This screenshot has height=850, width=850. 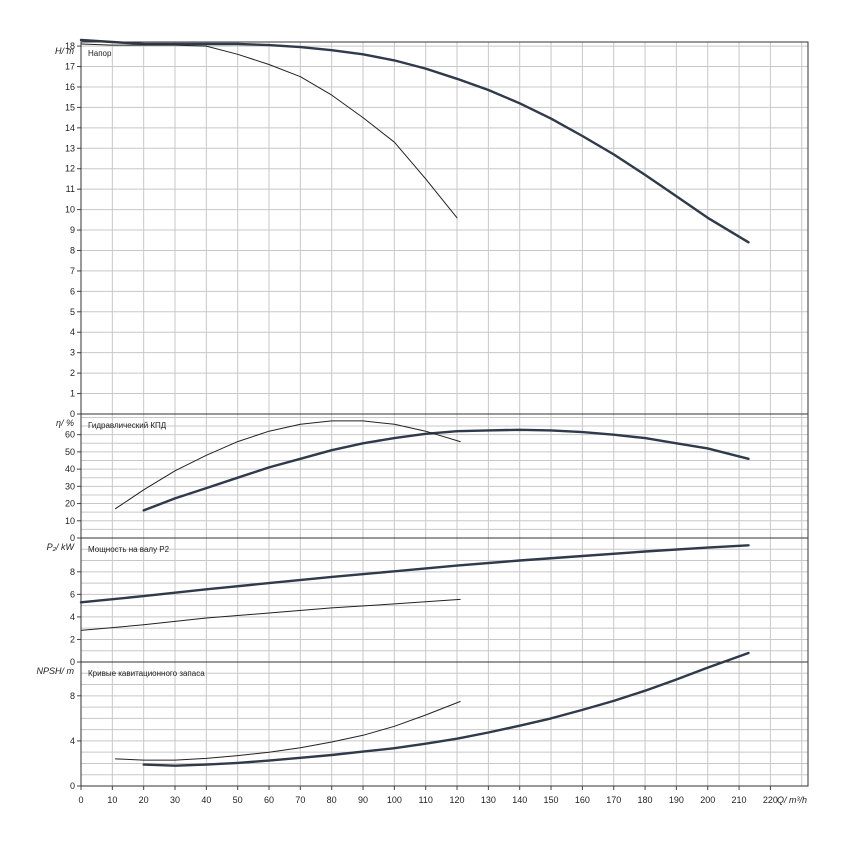 What do you see at coordinates (72, 230) in the screenshot?
I see `y-tick-label: 9` at bounding box center [72, 230].